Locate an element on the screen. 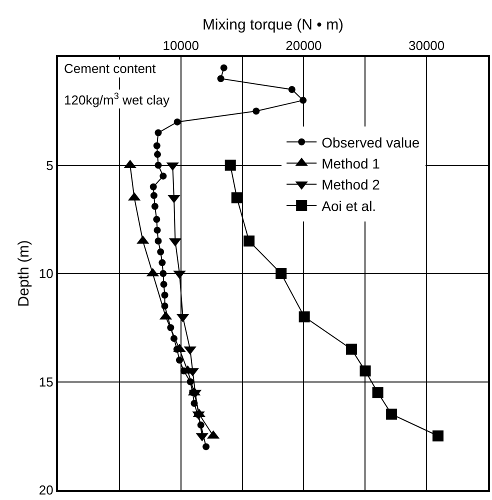 This screenshot has width=492, height=500. annotation: 120kg/m$^{3}$ wet clay is located at coordinates (117, 99).